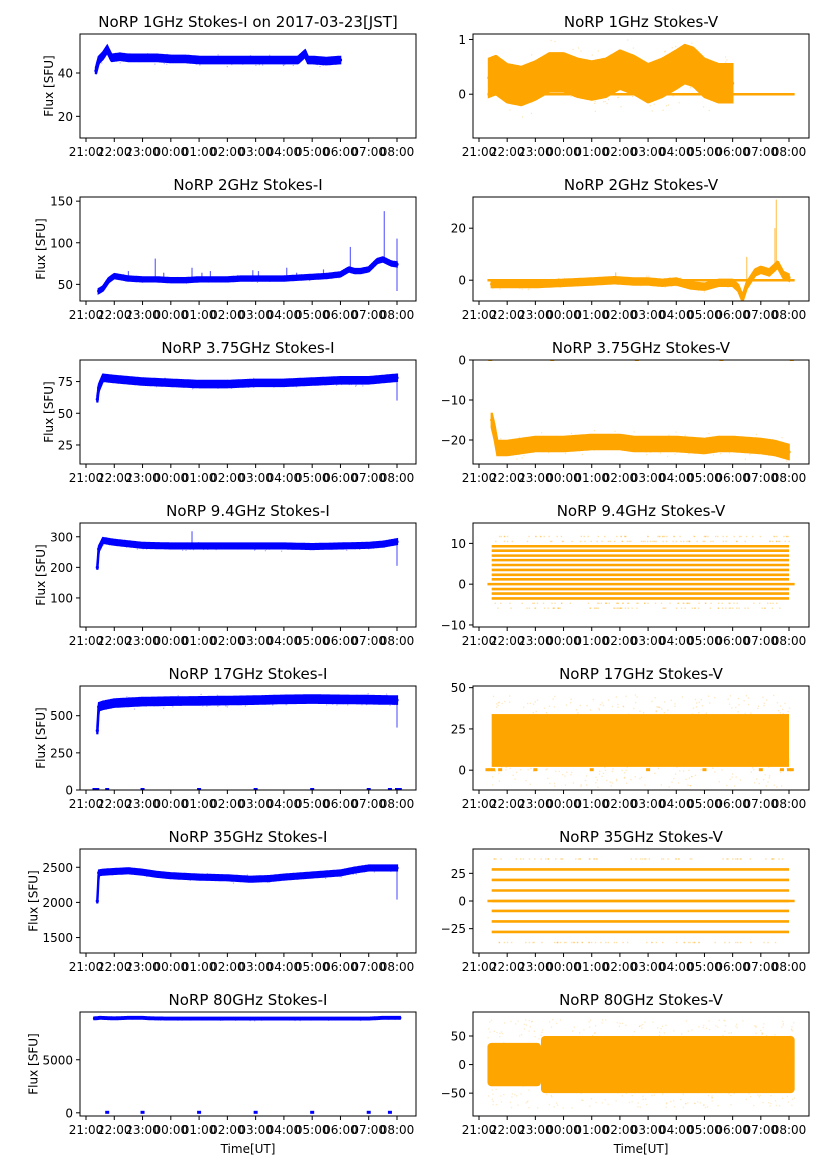 The width and height of the screenshot is (827, 1169). Describe the element at coordinates (61, 716) in the screenshot. I see `y-tick-label: 500` at that location.